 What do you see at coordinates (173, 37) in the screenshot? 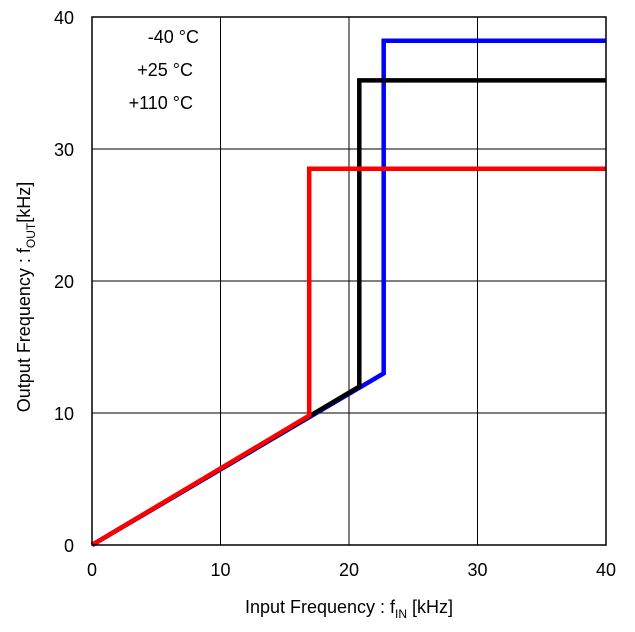
I see `legend-entry-0: -40 °C` at bounding box center [173, 37].